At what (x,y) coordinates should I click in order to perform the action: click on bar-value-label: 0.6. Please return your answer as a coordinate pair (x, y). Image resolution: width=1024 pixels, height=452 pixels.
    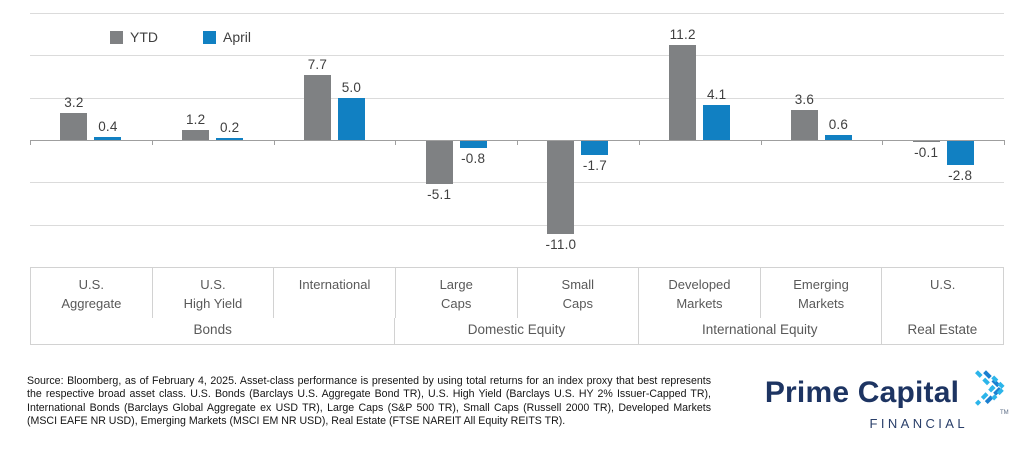
    Looking at the image, I should click on (838, 124).